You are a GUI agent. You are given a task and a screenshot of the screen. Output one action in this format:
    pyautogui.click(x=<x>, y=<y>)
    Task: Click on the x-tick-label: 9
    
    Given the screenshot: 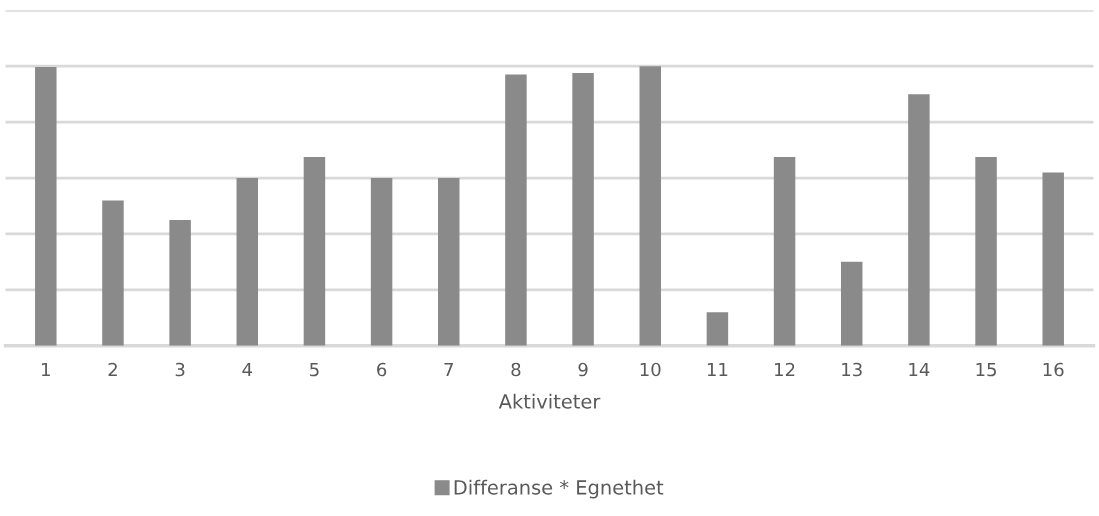 What is the action you would take?
    pyautogui.click(x=583, y=369)
    